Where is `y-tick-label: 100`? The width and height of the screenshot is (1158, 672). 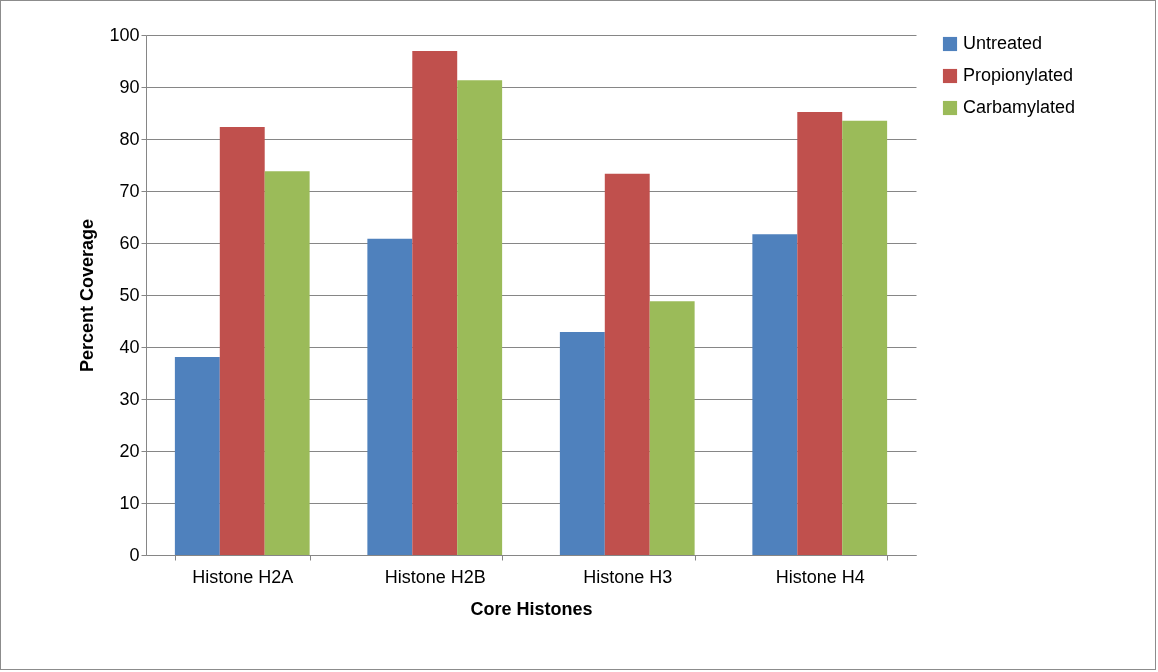 y-tick-label: 100 is located at coordinates (124, 34).